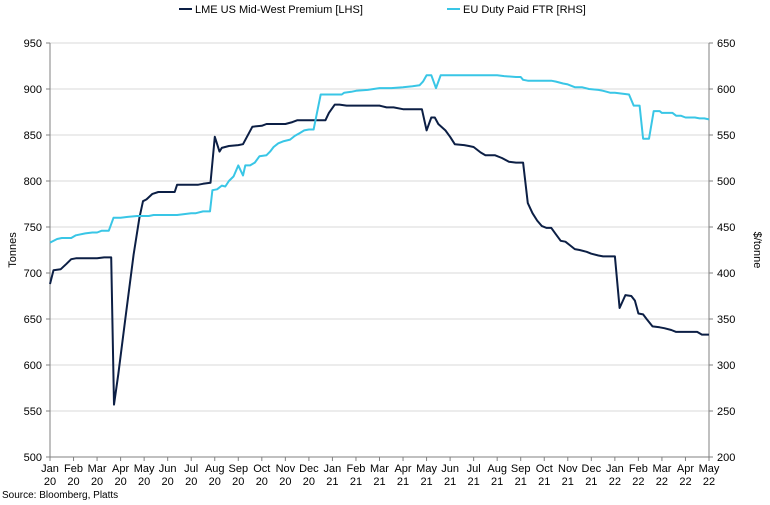 The image size is (770, 505). Describe the element at coordinates (726, 182) in the screenshot. I see `y-right-tick-label: 500` at that location.